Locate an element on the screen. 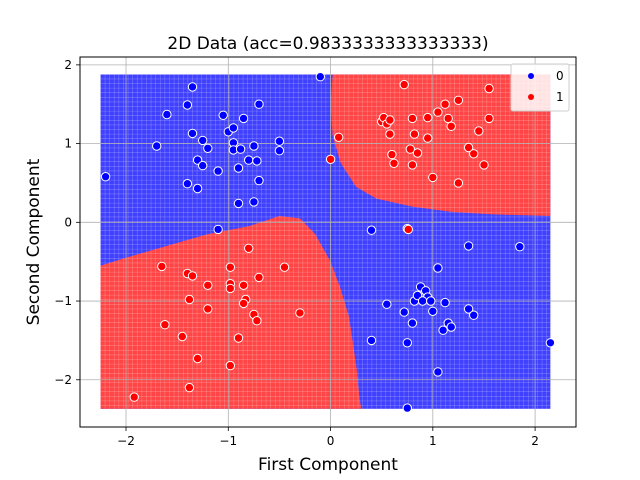 The height and width of the screenshot is (480, 640). legend-label-0: 0 is located at coordinates (560, 76).